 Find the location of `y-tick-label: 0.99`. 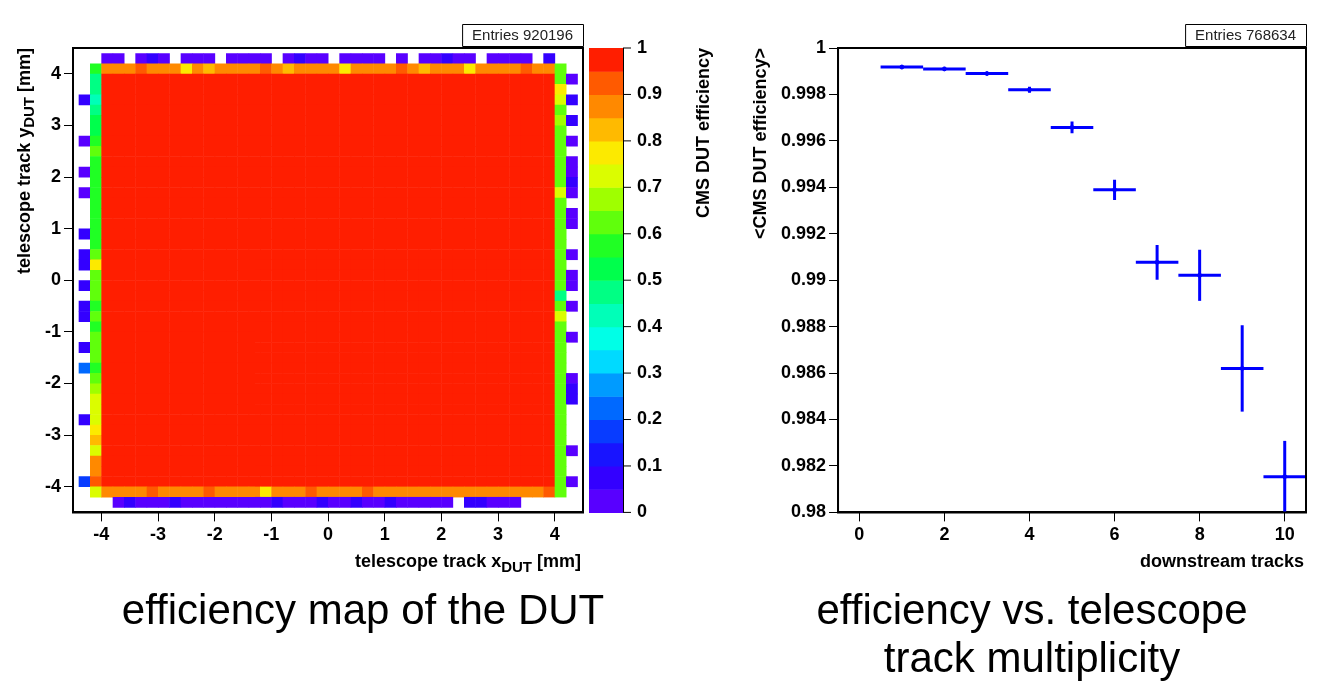

y-tick-label: 0.99 is located at coordinates (809, 279).